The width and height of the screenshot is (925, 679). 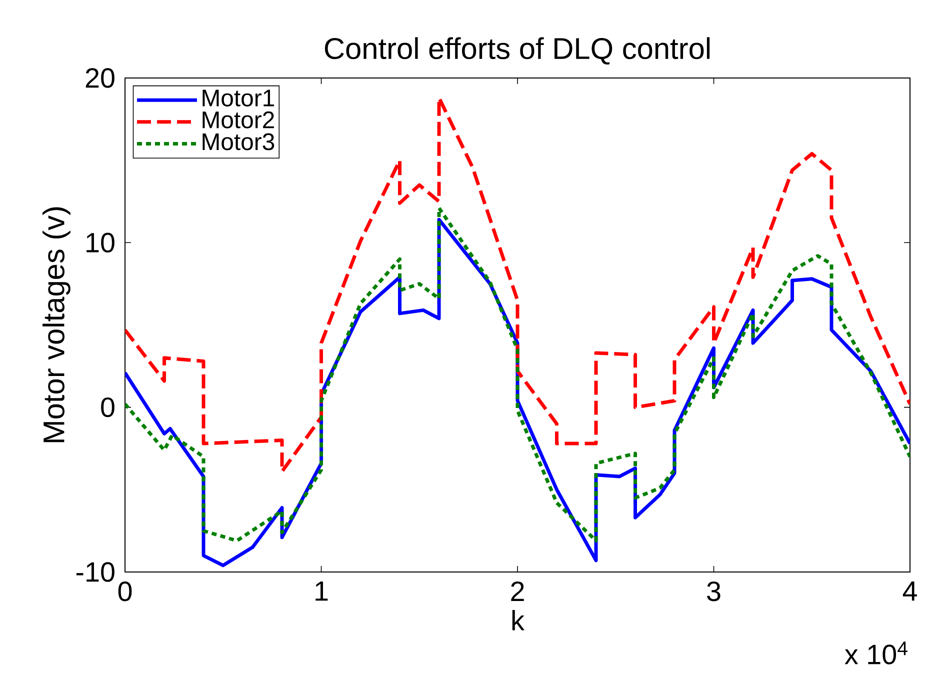 What do you see at coordinates (876, 653) in the screenshot?
I see `text: x 10$^{4}$` at bounding box center [876, 653].